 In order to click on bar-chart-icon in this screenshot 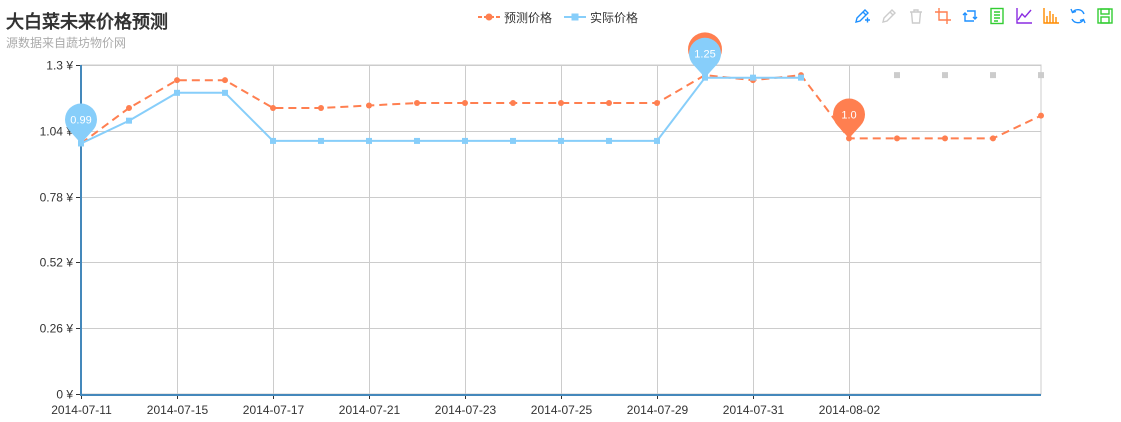, I will do `click(1051, 16)`.